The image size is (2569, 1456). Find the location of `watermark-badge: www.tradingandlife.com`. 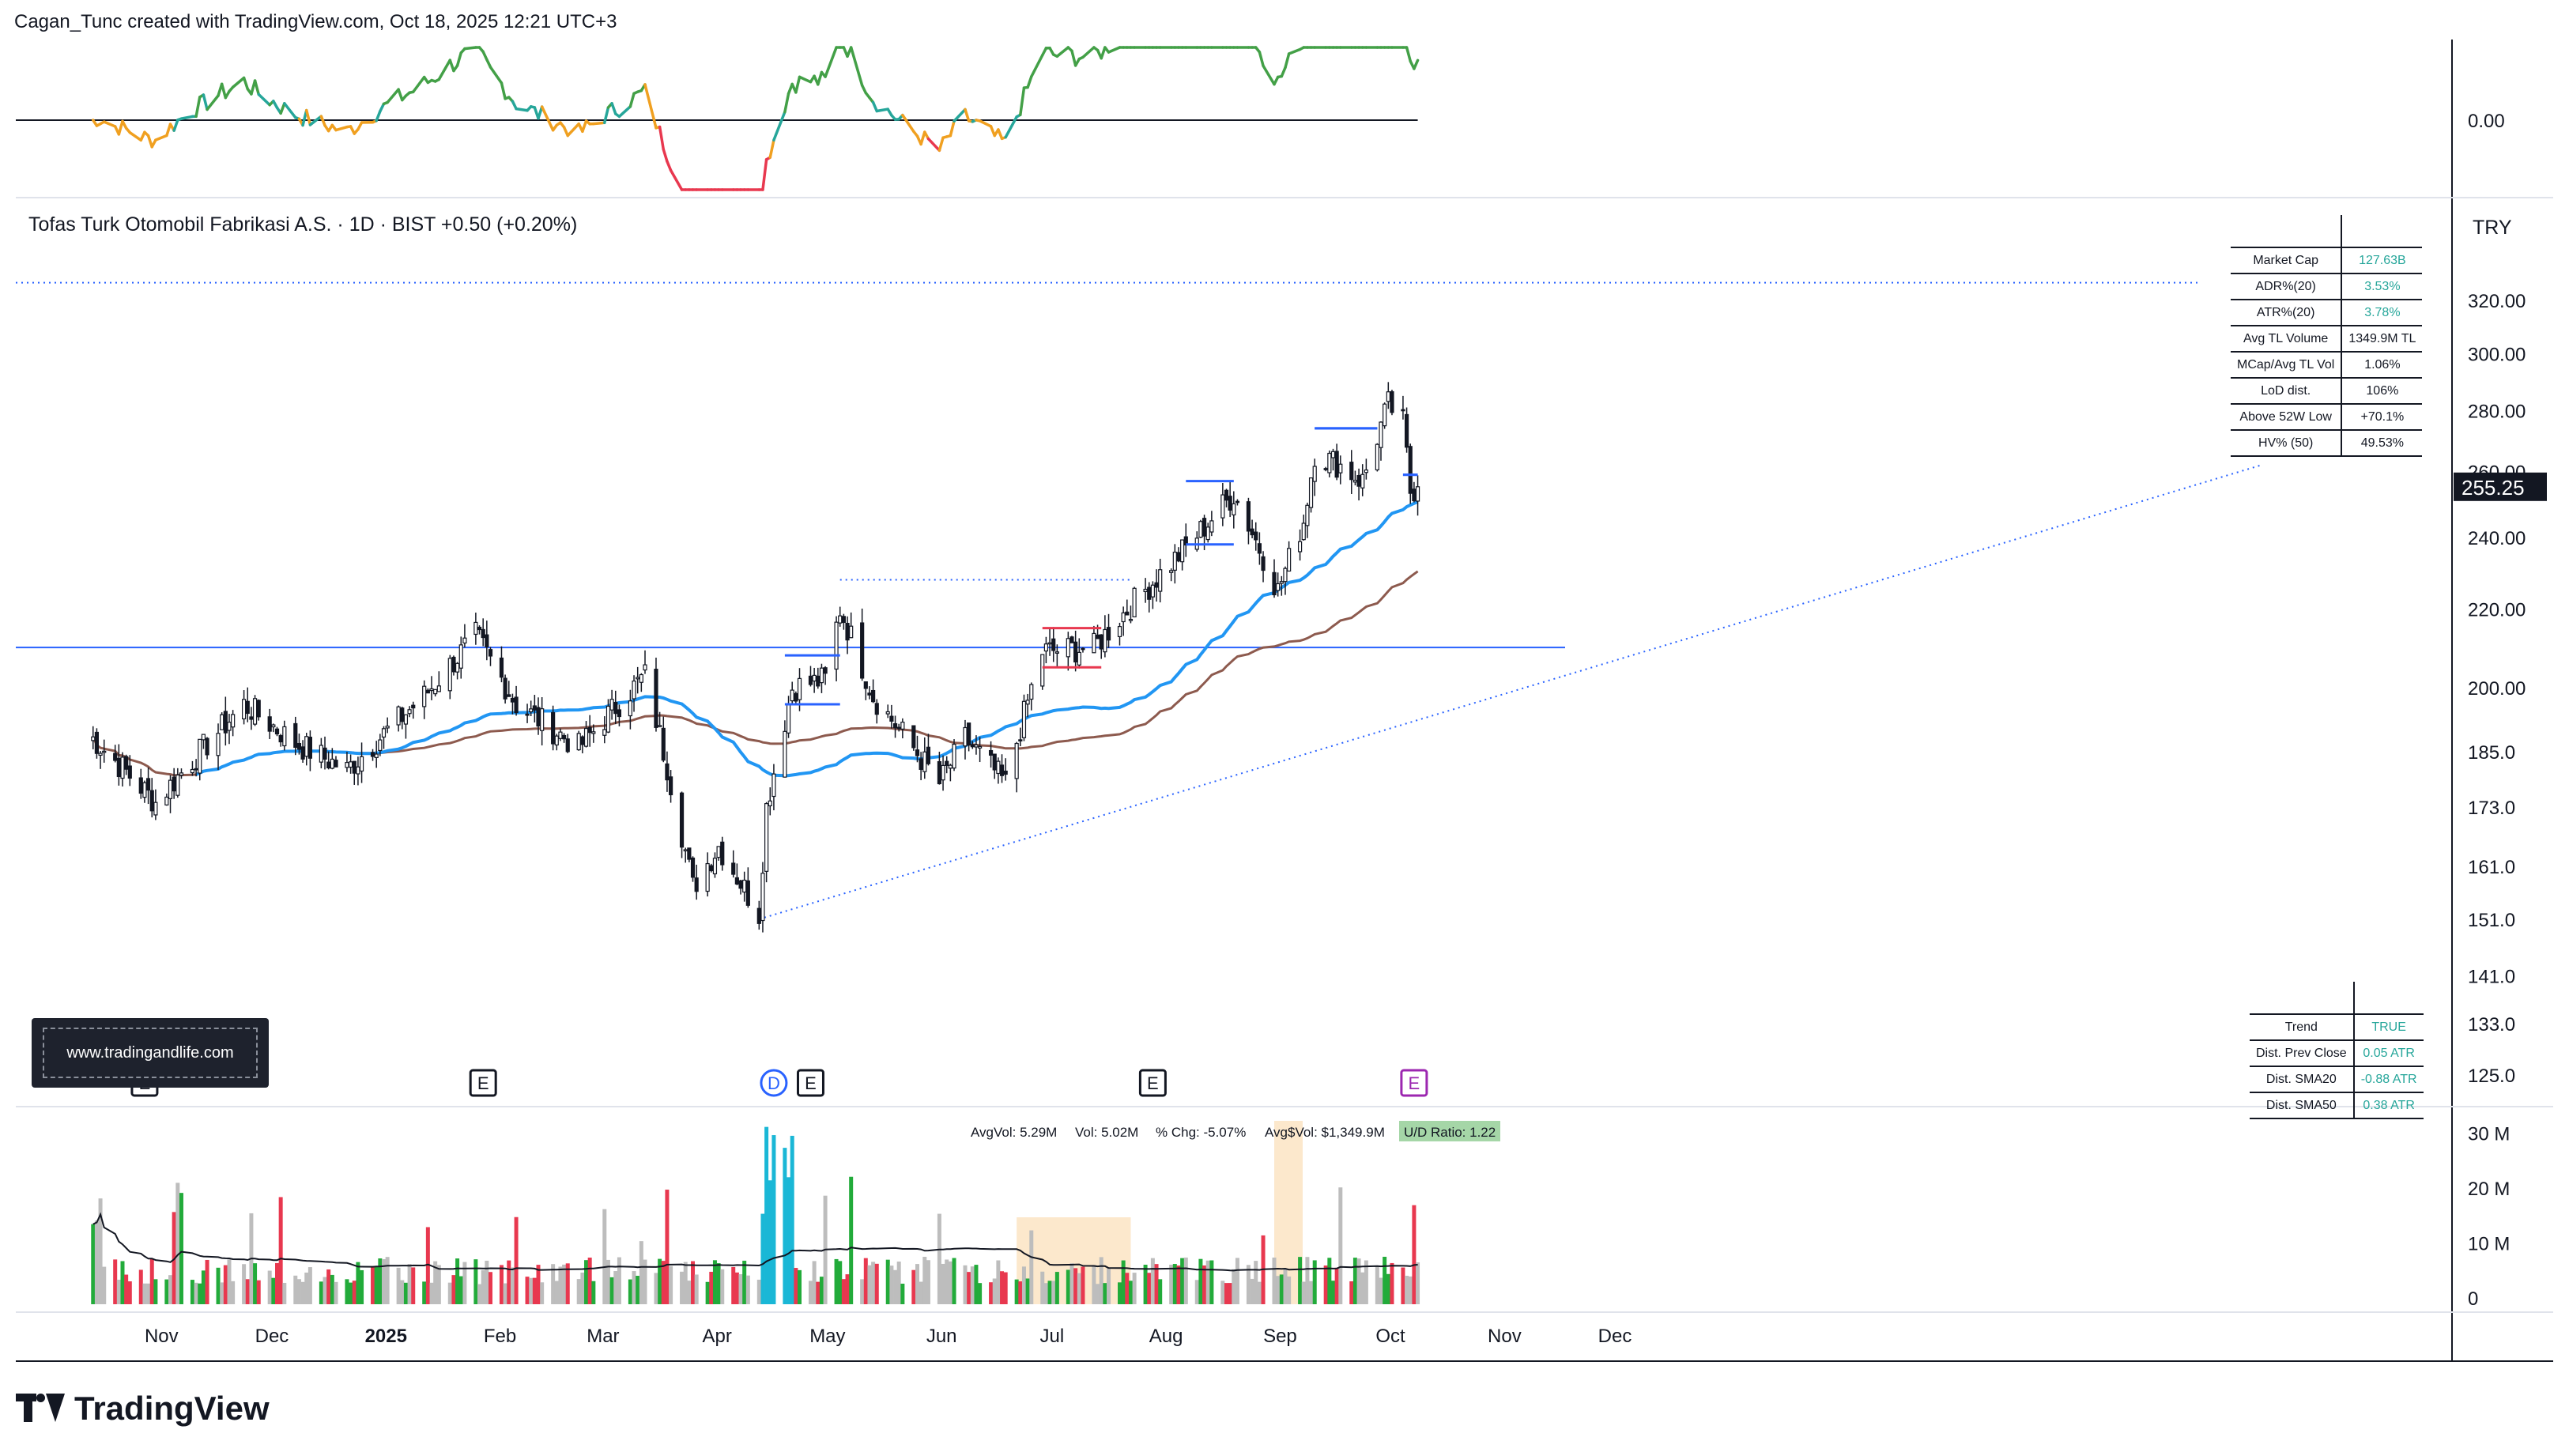

watermark-badge: www.tradingandlife.com is located at coordinates (150, 1053).